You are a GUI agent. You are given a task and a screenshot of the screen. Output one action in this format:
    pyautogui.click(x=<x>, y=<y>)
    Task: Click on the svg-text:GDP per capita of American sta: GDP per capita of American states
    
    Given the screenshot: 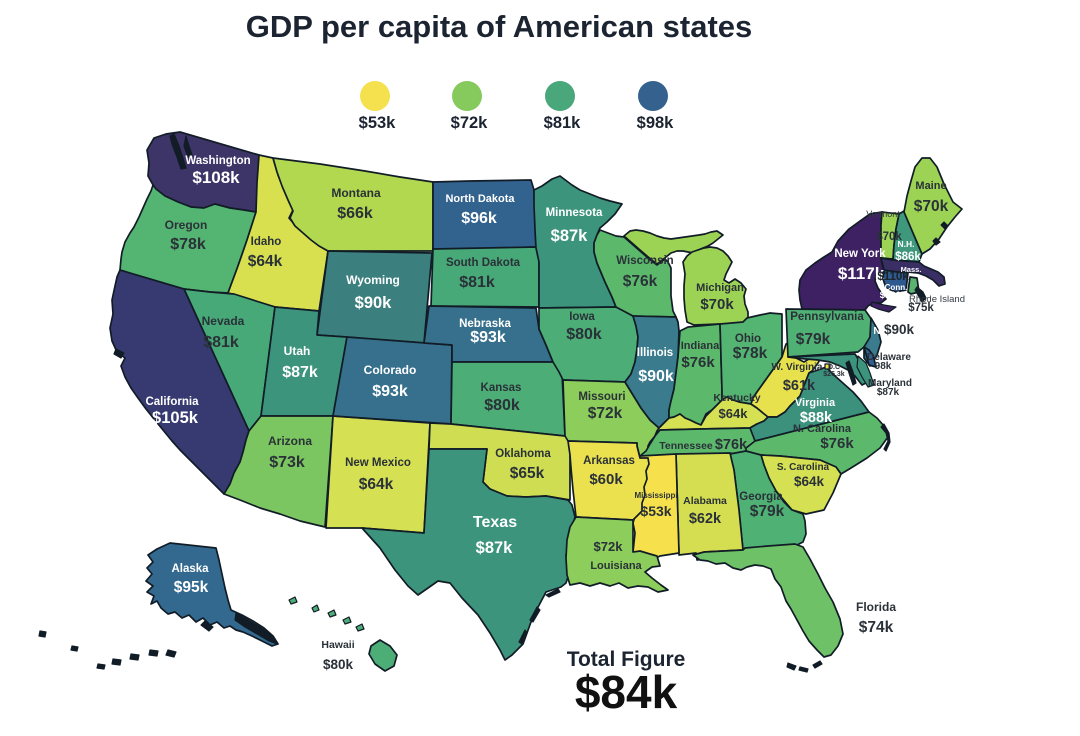 What is the action you would take?
    pyautogui.click(x=499, y=26)
    